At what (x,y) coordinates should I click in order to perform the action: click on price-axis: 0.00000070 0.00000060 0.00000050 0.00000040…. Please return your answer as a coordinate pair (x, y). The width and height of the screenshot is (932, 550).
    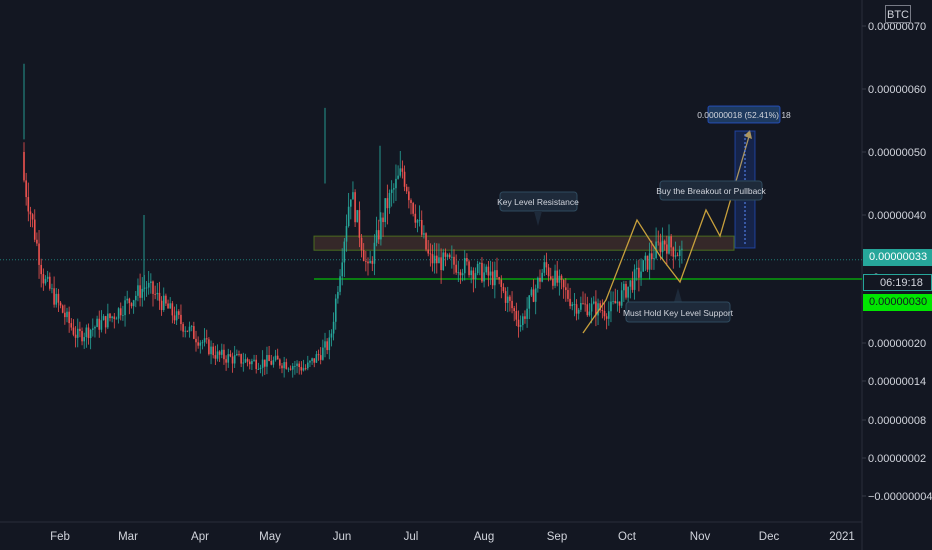
    Looking at the image, I should click on (897, 262).